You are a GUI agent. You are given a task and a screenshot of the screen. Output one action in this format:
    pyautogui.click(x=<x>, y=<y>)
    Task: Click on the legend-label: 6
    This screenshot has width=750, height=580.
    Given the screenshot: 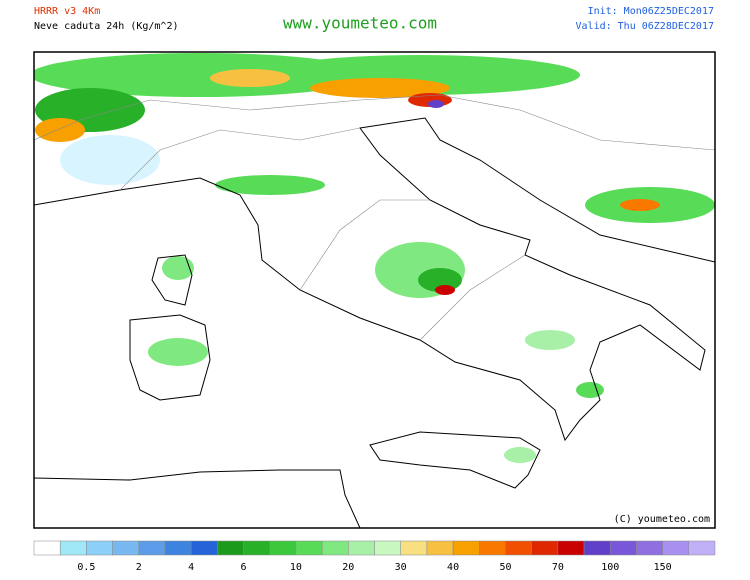 What is the action you would take?
    pyautogui.click(x=244, y=567)
    